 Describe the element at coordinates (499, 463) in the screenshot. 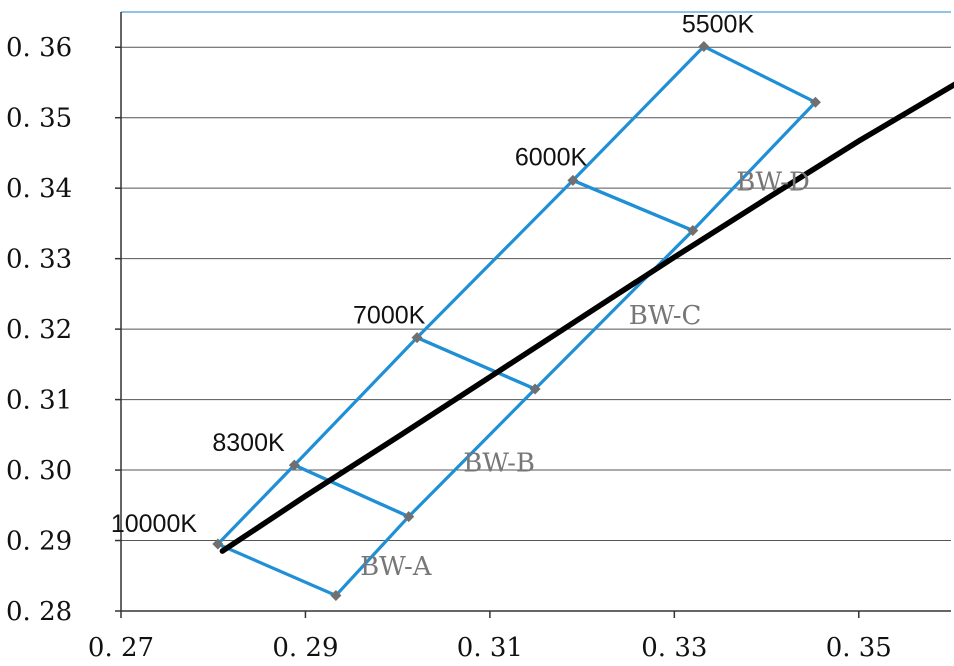

I see `bin-label: BW-B` at that location.